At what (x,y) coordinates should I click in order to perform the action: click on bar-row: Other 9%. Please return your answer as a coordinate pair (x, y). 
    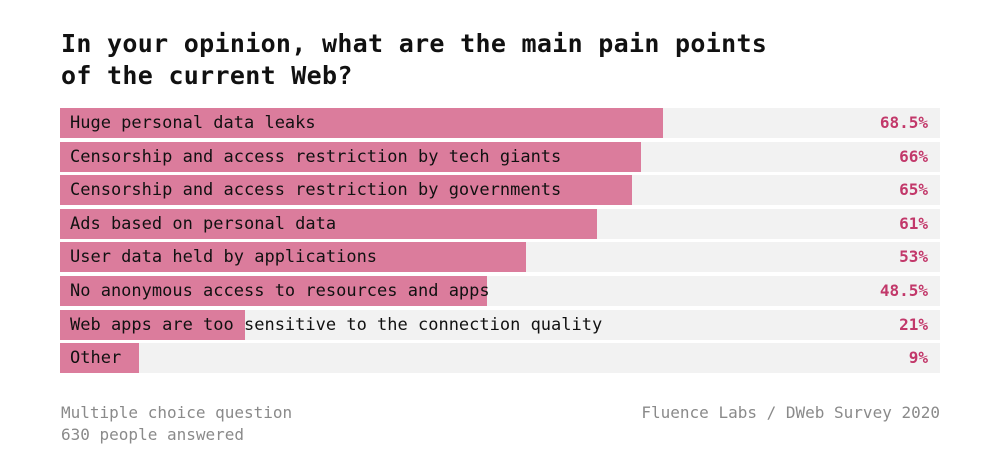
    Looking at the image, I should click on (500, 358).